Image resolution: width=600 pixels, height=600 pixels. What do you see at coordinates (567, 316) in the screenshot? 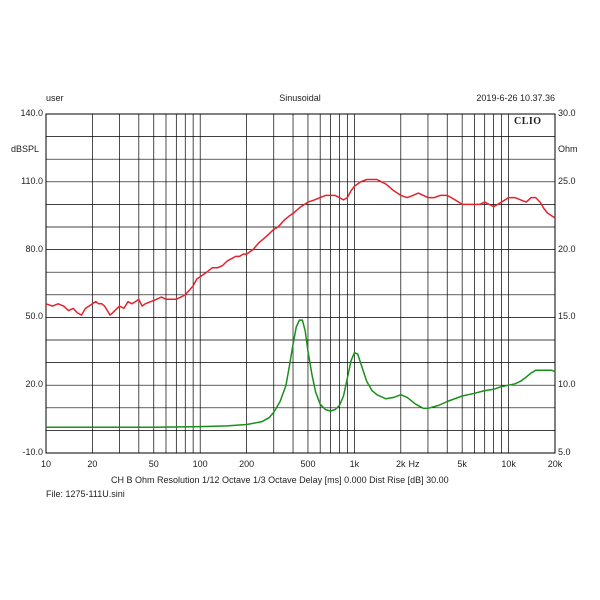
I see `y-right-tick-label: 15.0` at bounding box center [567, 316].